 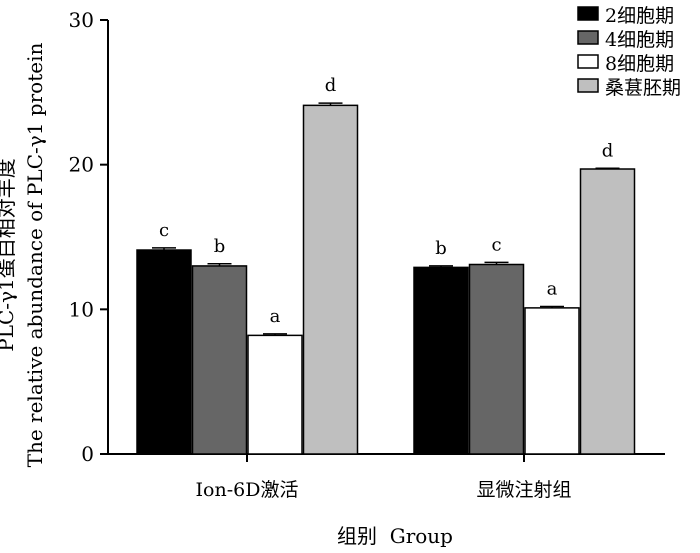 What do you see at coordinates (81, 165) in the screenshot?
I see `y-tick-label: 20` at bounding box center [81, 165].